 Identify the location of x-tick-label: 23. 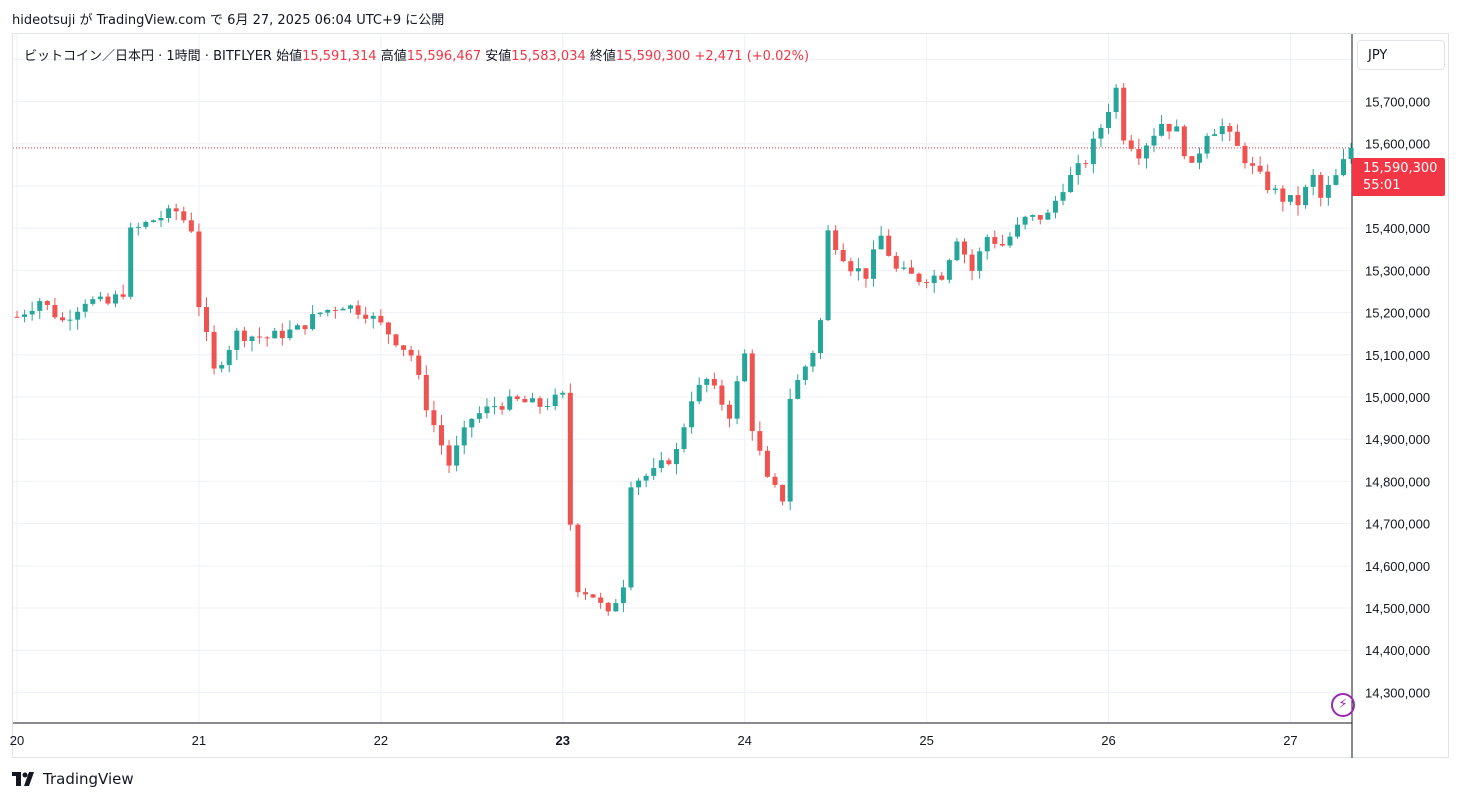
(563, 740).